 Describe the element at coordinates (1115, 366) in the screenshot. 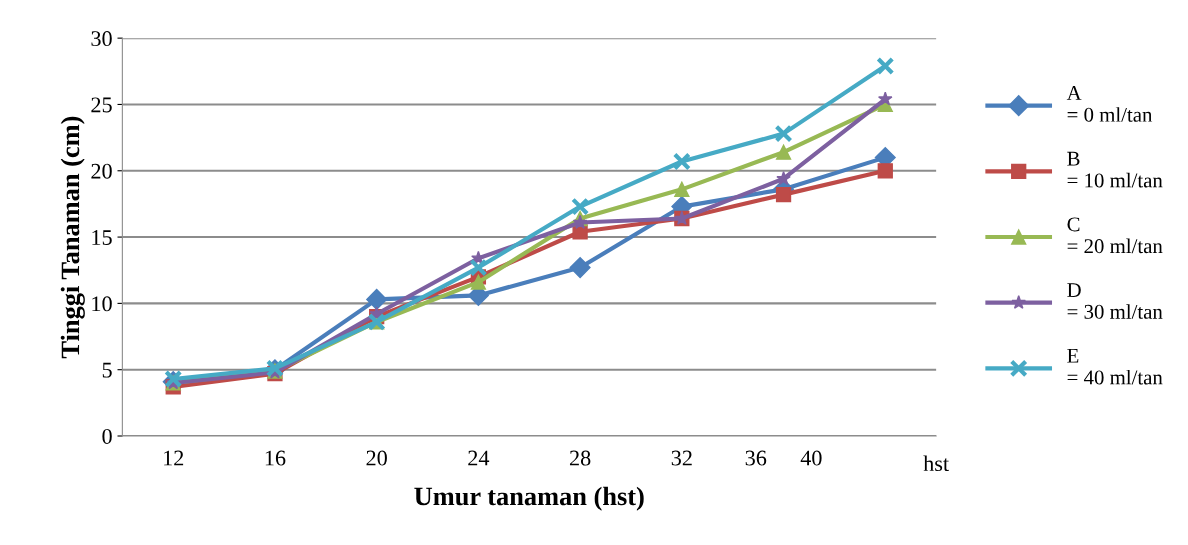

I see `legend-label: E = 40 ml/tan` at that location.